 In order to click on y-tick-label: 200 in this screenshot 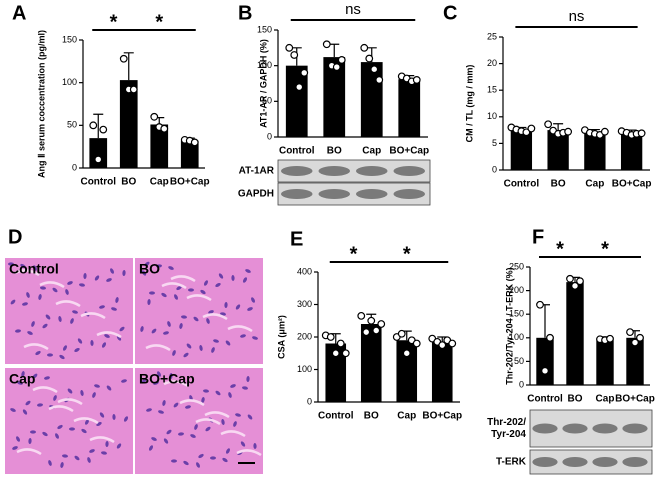, I will do `click(304, 336)`.